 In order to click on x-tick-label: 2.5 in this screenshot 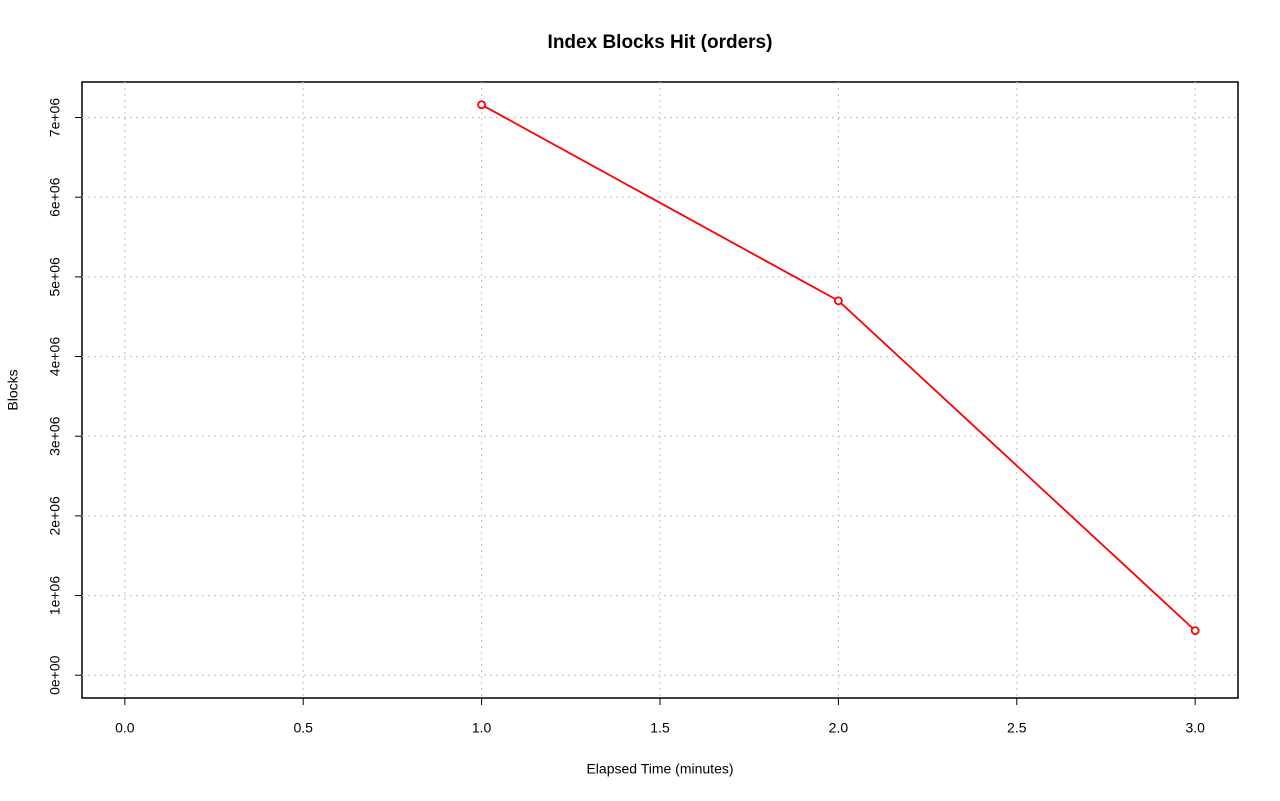, I will do `click(1017, 728)`.